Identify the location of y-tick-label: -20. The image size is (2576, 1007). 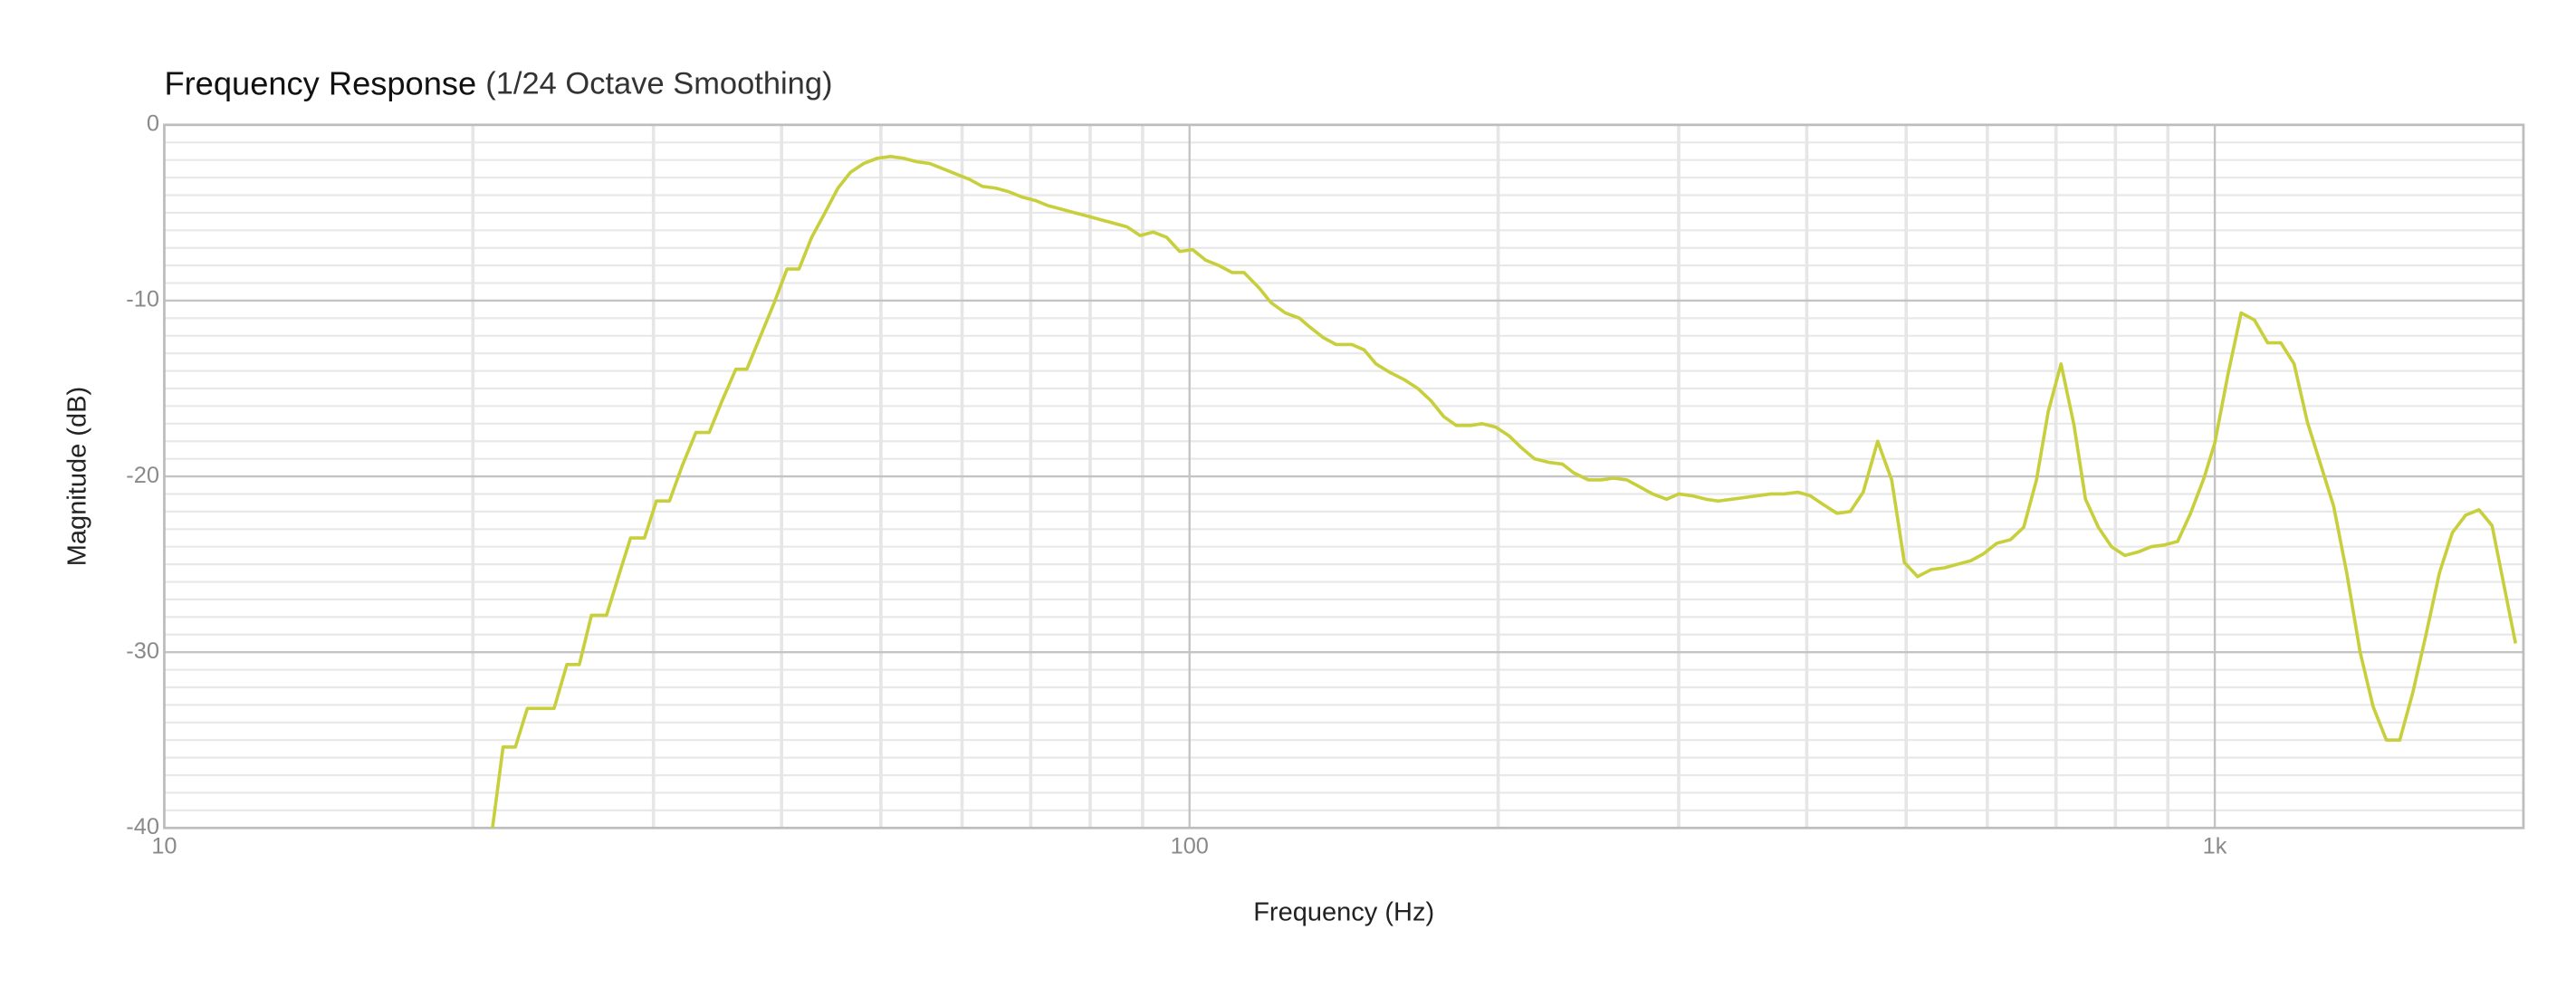
(142, 476).